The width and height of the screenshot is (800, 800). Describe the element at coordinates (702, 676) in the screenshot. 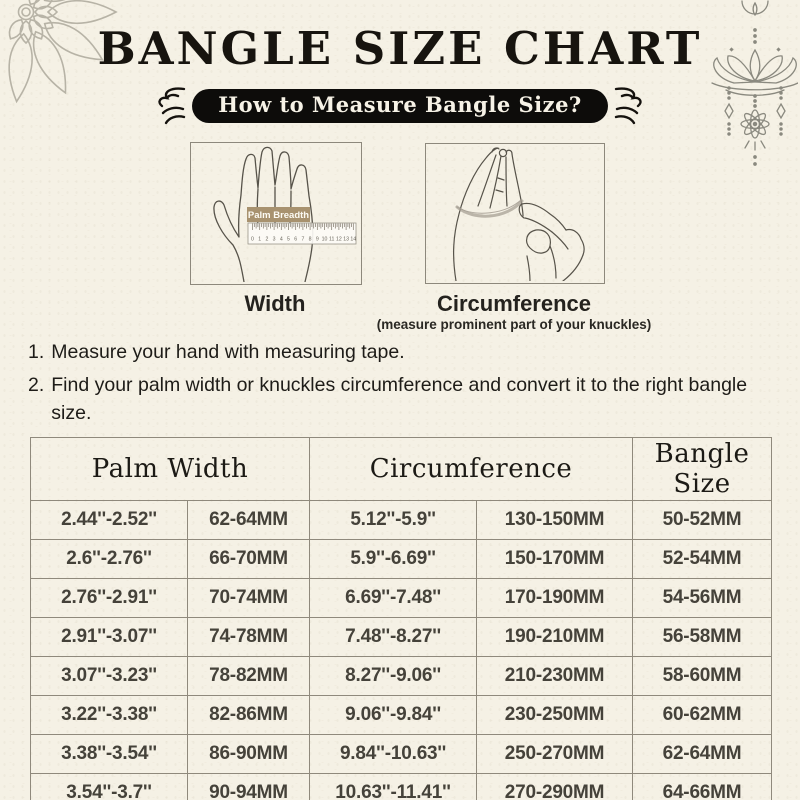

I see `size-cell: 58-60MM` at that location.